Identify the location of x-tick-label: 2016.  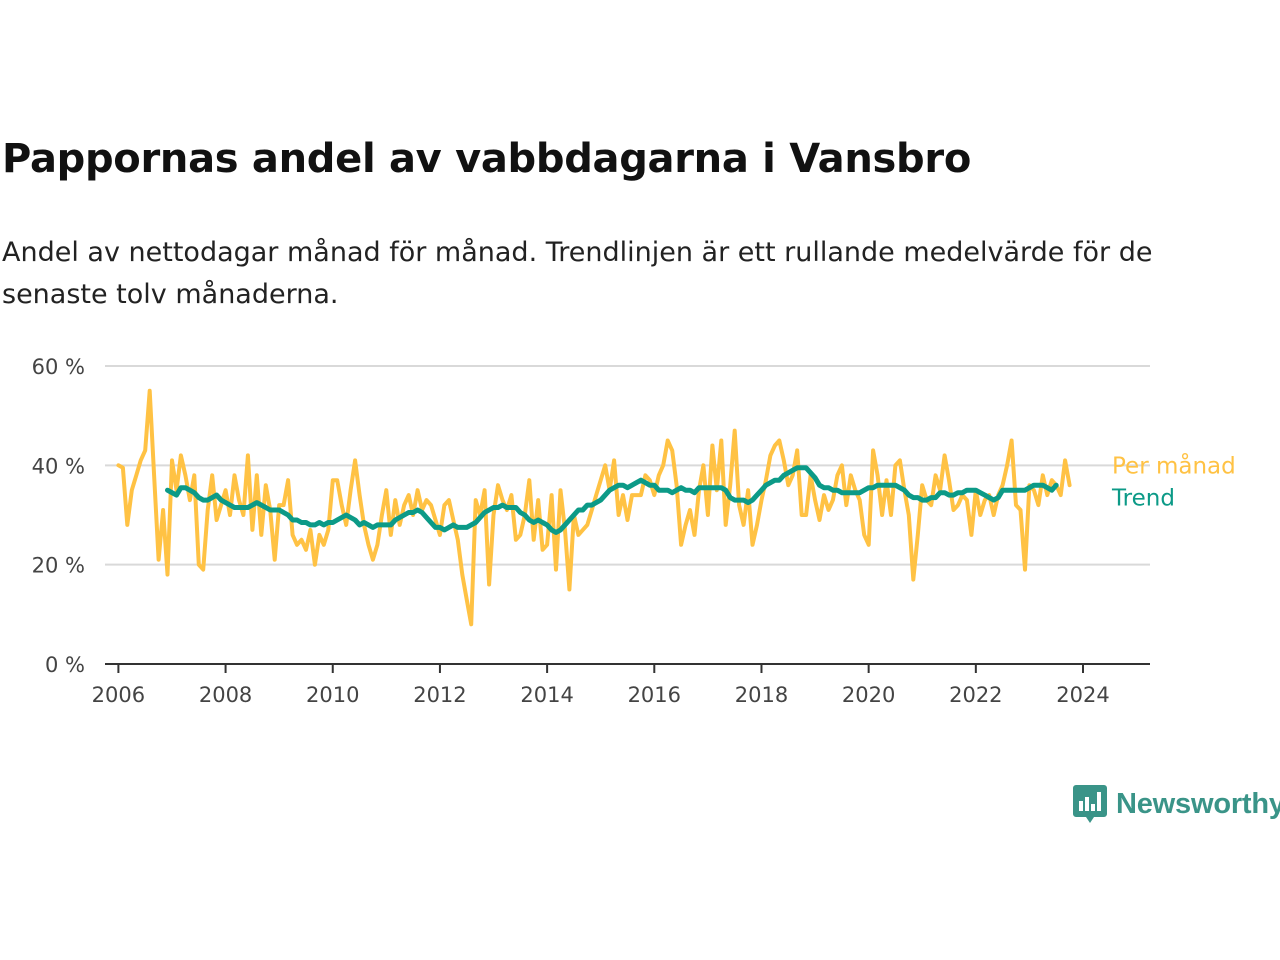
(654, 695).